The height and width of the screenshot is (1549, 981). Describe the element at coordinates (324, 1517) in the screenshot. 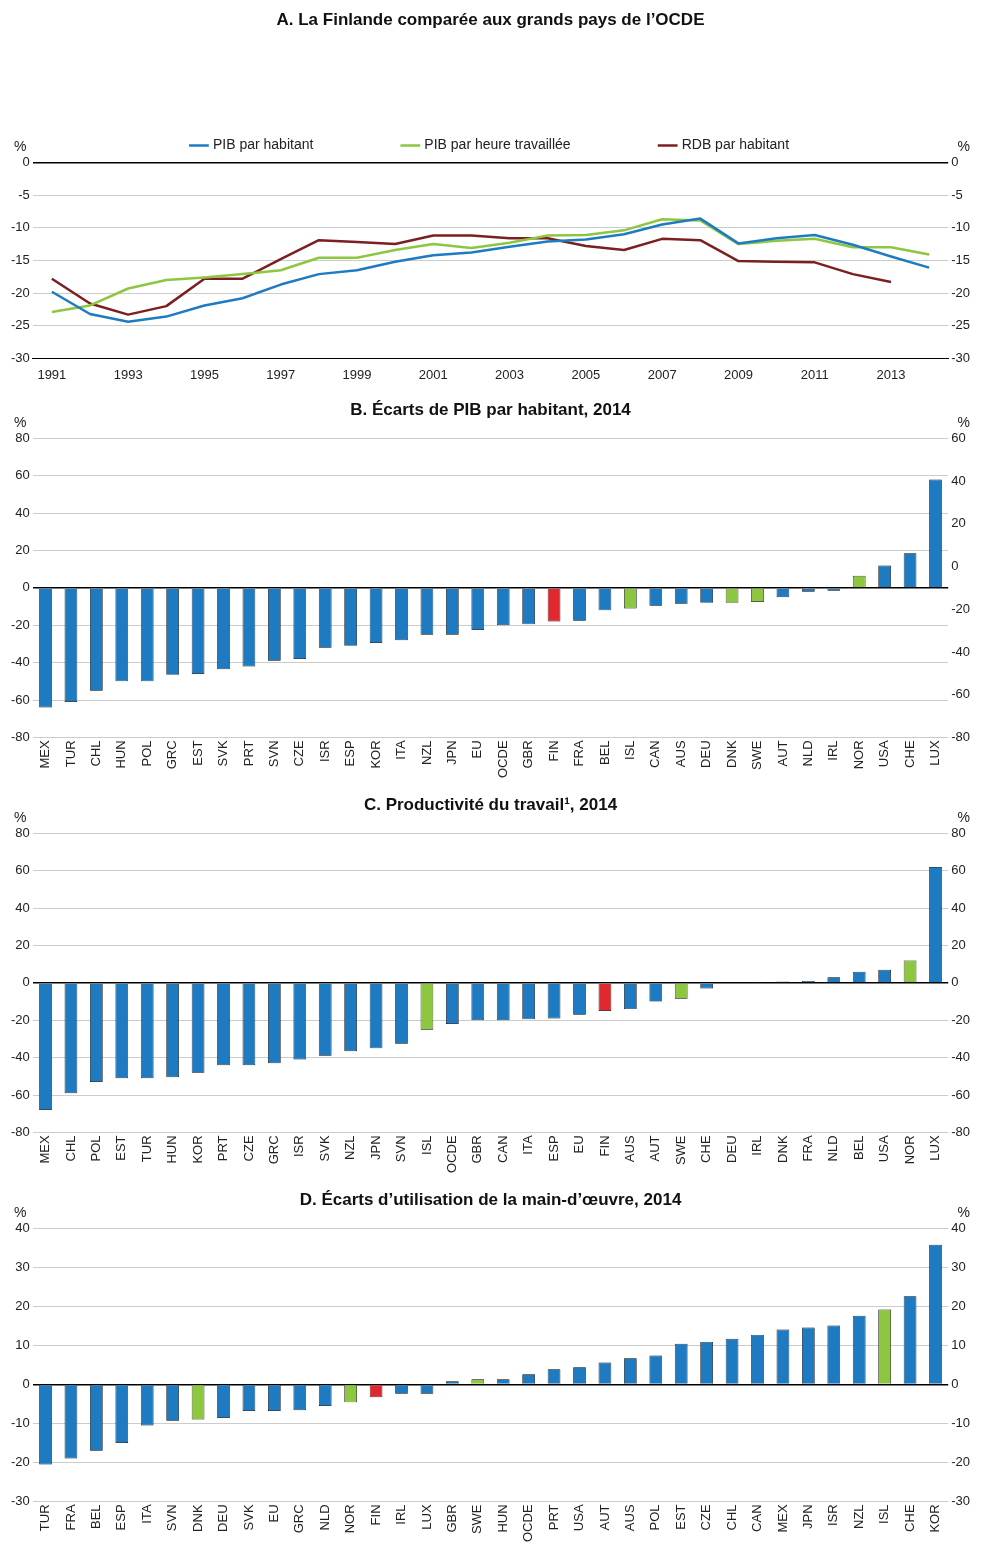

I see `x-tick-label: NLD` at that location.